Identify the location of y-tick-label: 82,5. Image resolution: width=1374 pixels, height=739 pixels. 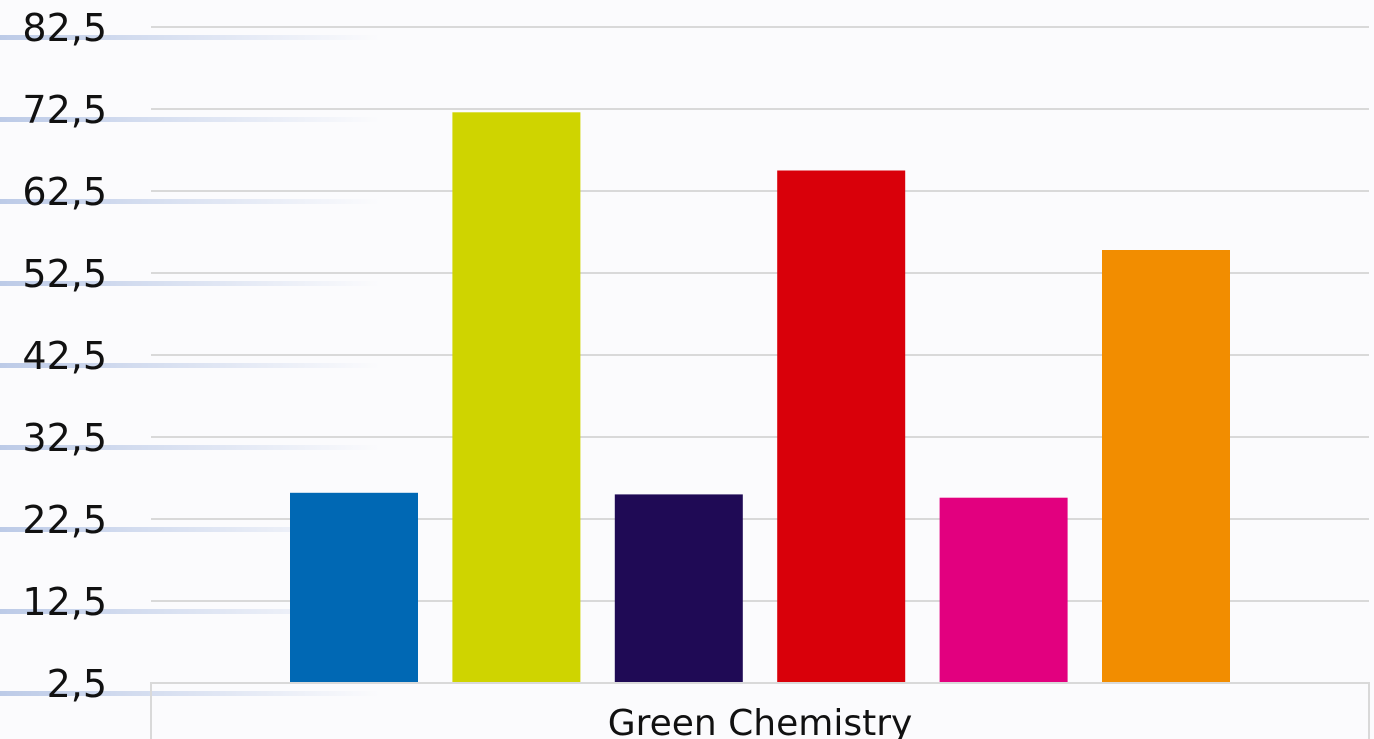
(64, 28).